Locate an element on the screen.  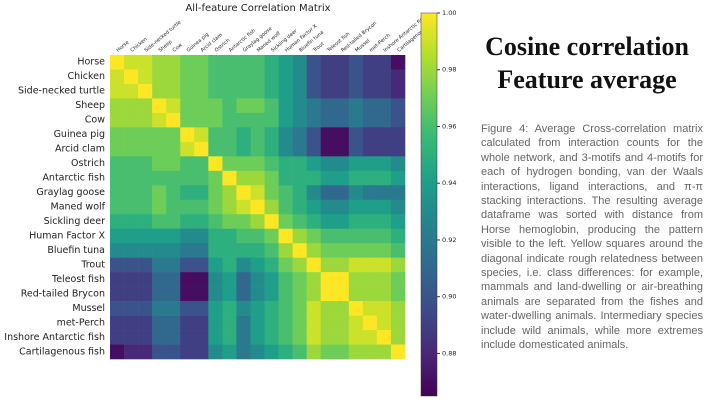
y-tick-label: Chicken is located at coordinates (86, 76).